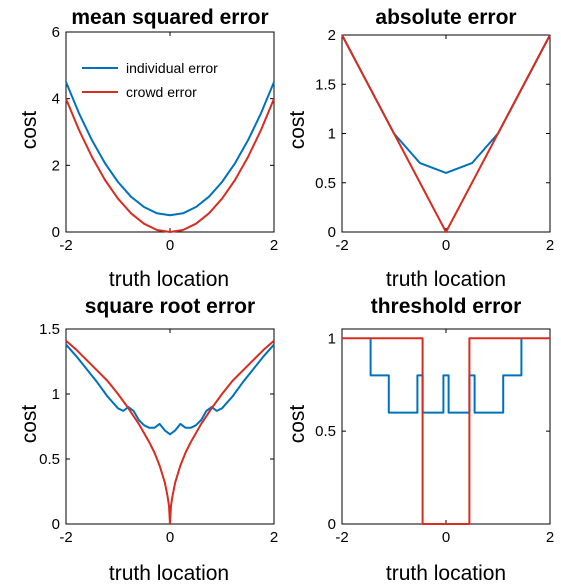 The image size is (561, 588). Describe the element at coordinates (170, 306) in the screenshot. I see `panel-title: square root error` at that location.